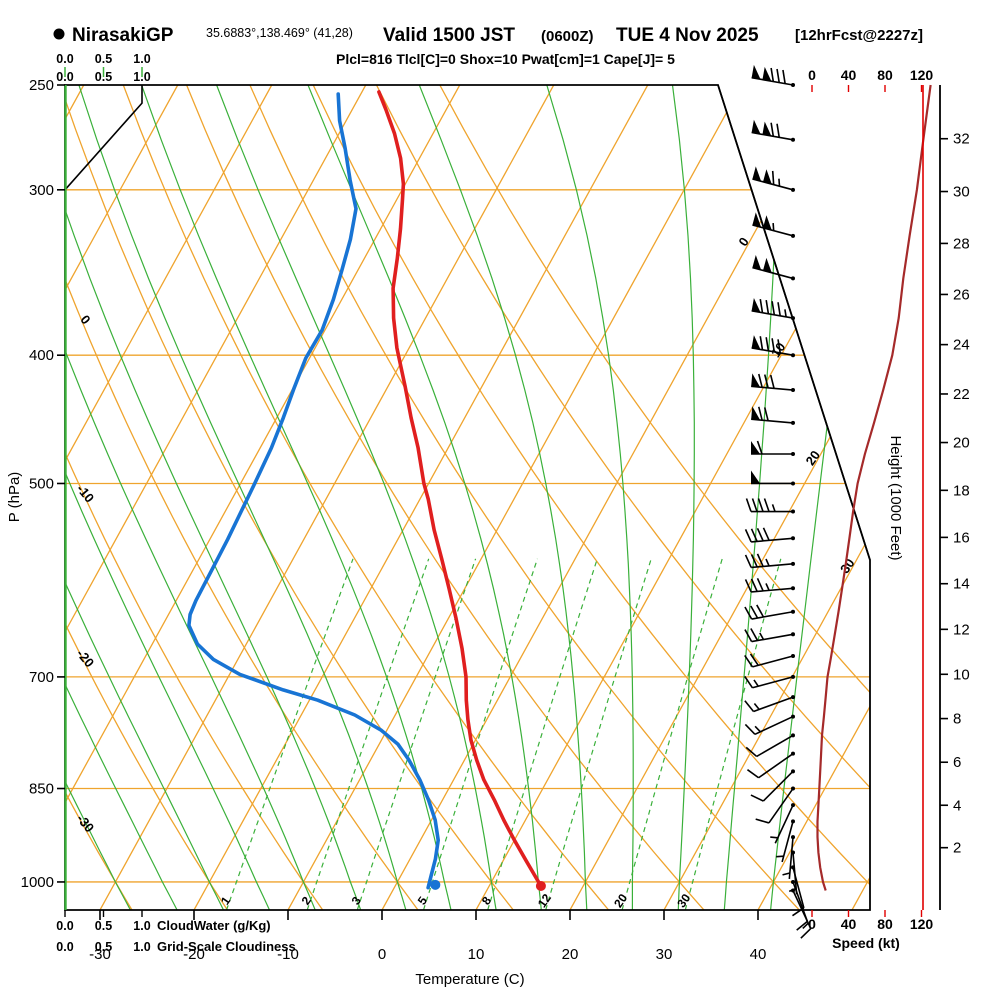 The image size is (1000, 1000). Describe the element at coordinates (778, 501) in the screenshot. I see `wind-barbs` at that location.